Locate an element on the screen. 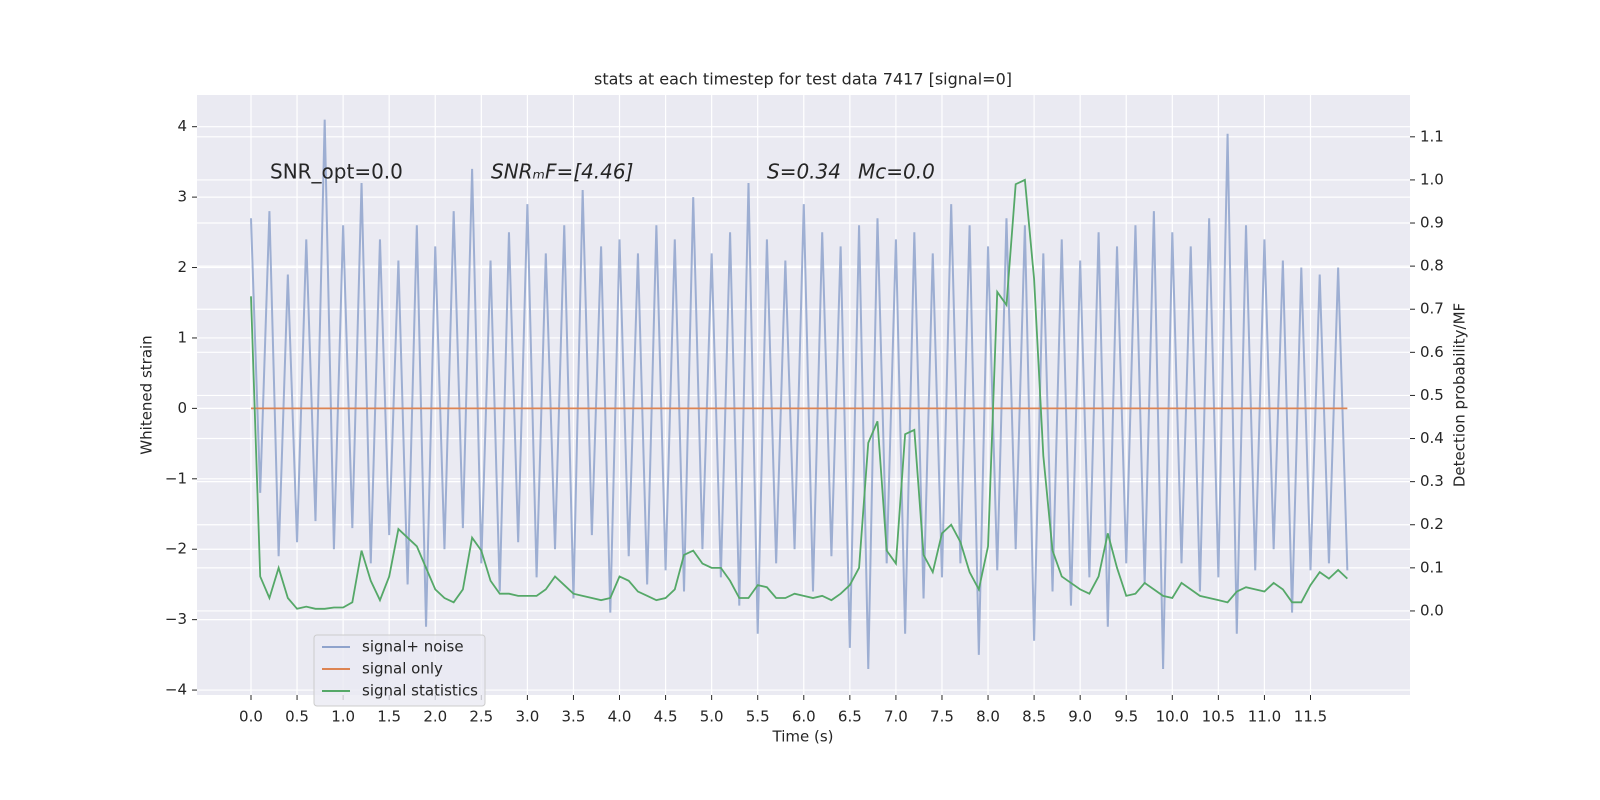 The width and height of the screenshot is (1600, 800). x-tick-label: 5.0 is located at coordinates (712, 717).